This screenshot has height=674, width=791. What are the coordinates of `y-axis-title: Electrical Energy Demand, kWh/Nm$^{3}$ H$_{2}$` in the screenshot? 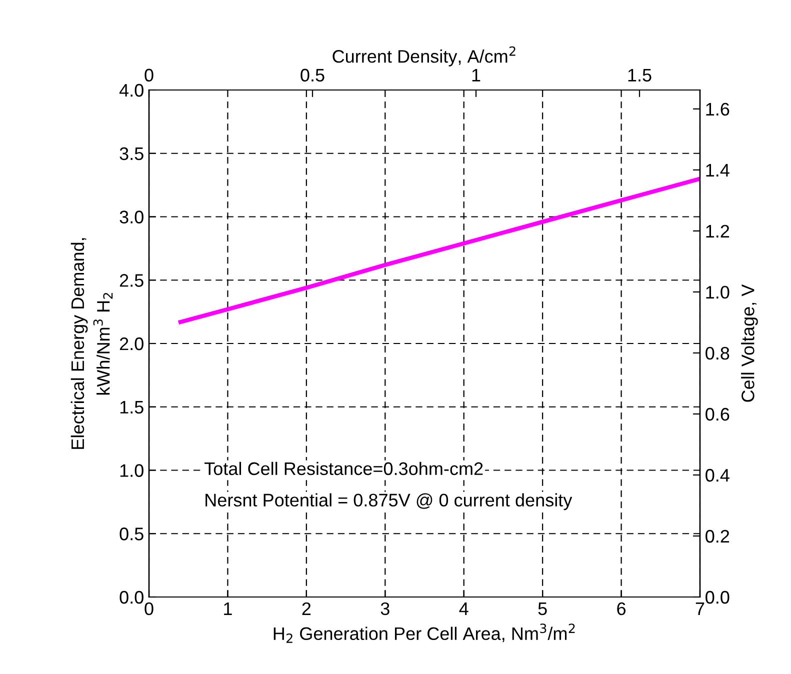 It's located at (91, 343).